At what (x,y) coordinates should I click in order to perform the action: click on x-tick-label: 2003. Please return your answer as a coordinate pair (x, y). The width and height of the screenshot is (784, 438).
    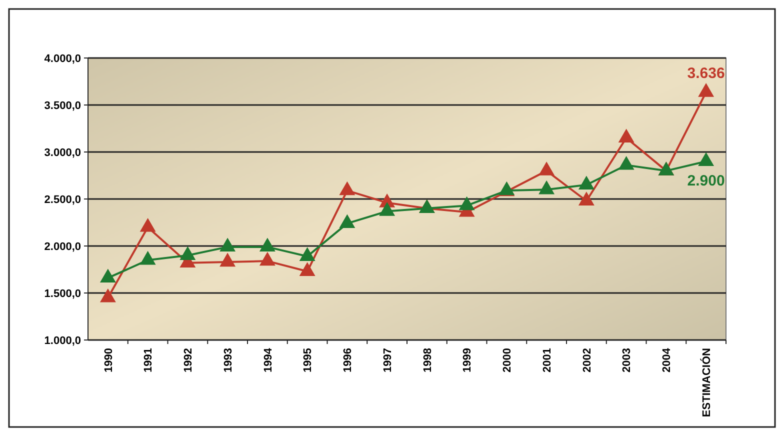
    Looking at the image, I should click on (627, 360).